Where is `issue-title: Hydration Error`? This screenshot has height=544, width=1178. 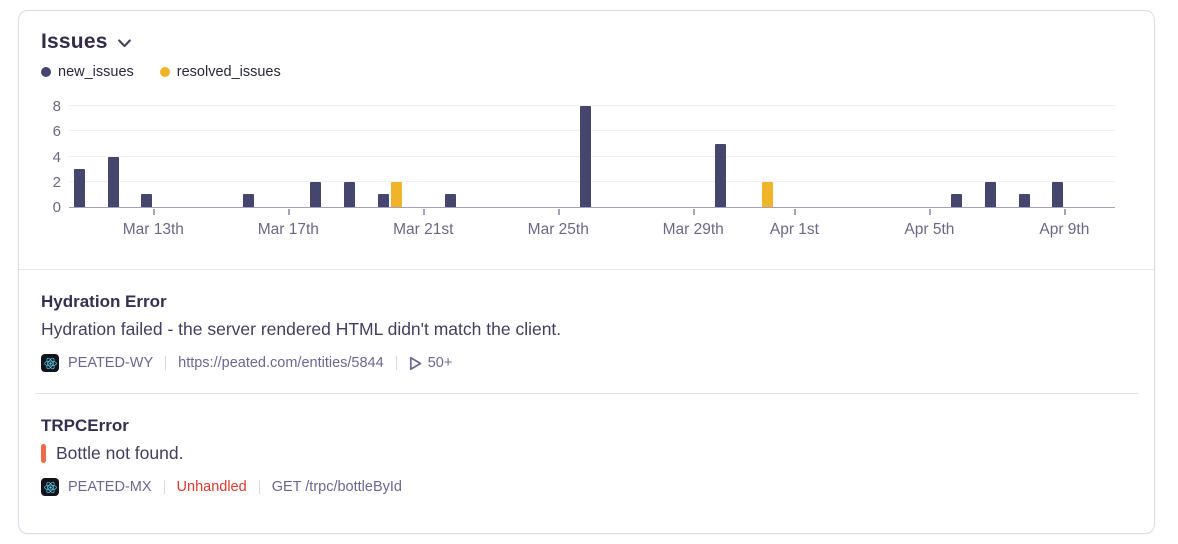 issue-title: Hydration Error is located at coordinates (104, 301).